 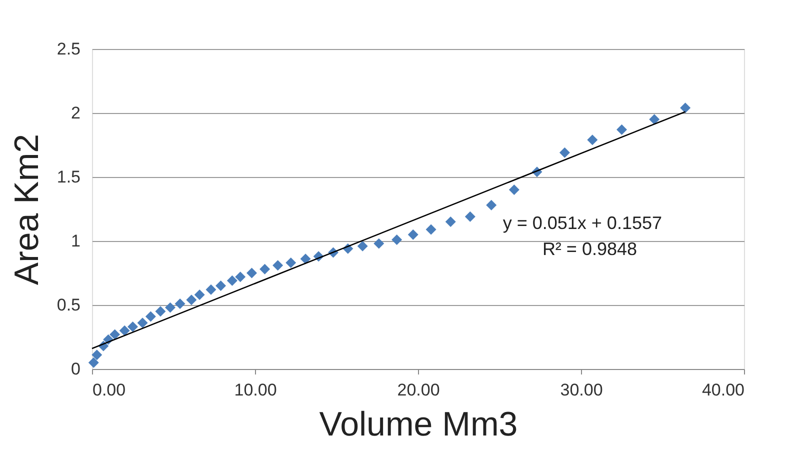 What do you see at coordinates (75, 241) in the screenshot?
I see `y-tick-label: 1` at bounding box center [75, 241].